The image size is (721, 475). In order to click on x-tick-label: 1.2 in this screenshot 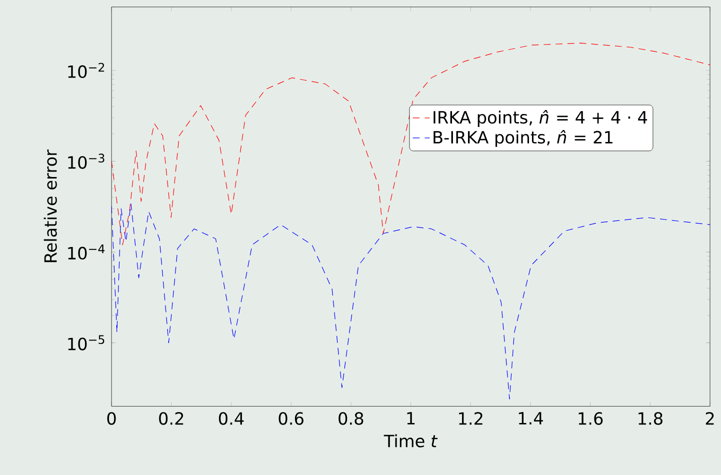, I will do `click(470, 418)`.